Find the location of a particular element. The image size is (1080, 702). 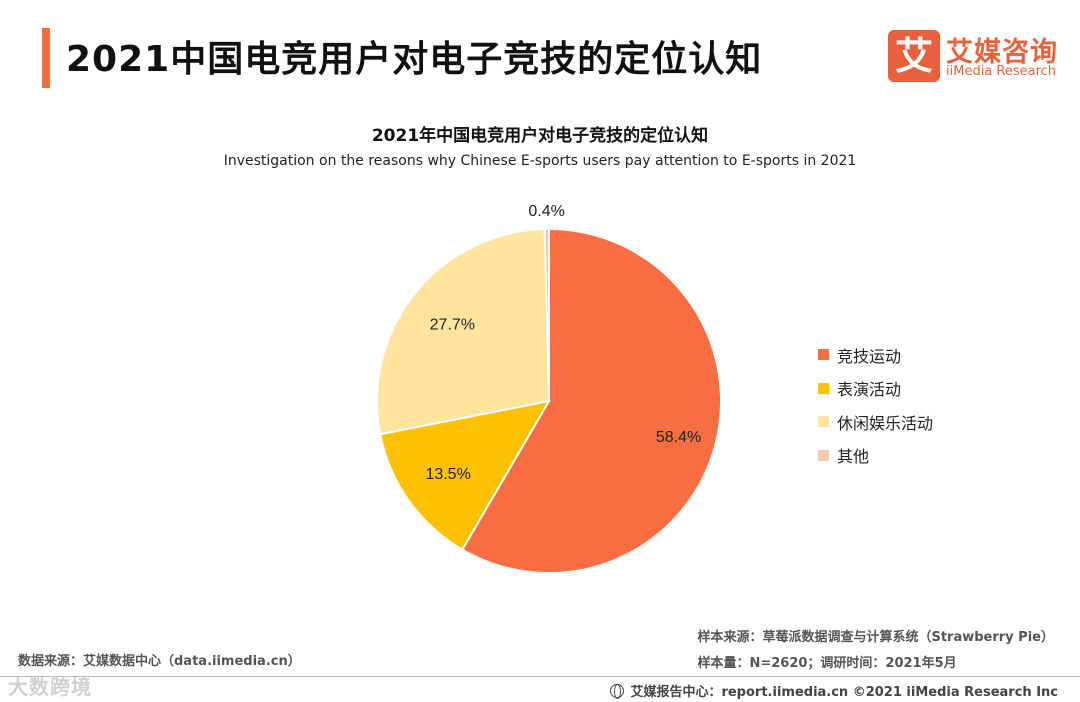

data-source: 数据来源：艾媒数据中心（data.iimedia.cn） is located at coordinates (159, 661).